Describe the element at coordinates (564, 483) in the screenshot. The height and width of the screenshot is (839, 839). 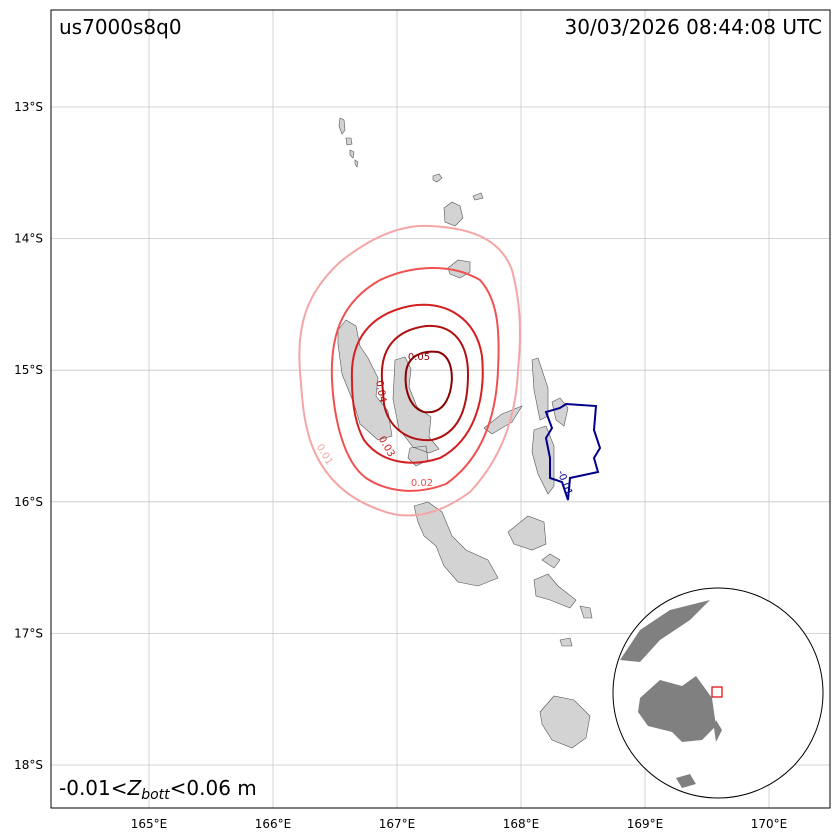
I see `contour-label: -0.01` at that location.